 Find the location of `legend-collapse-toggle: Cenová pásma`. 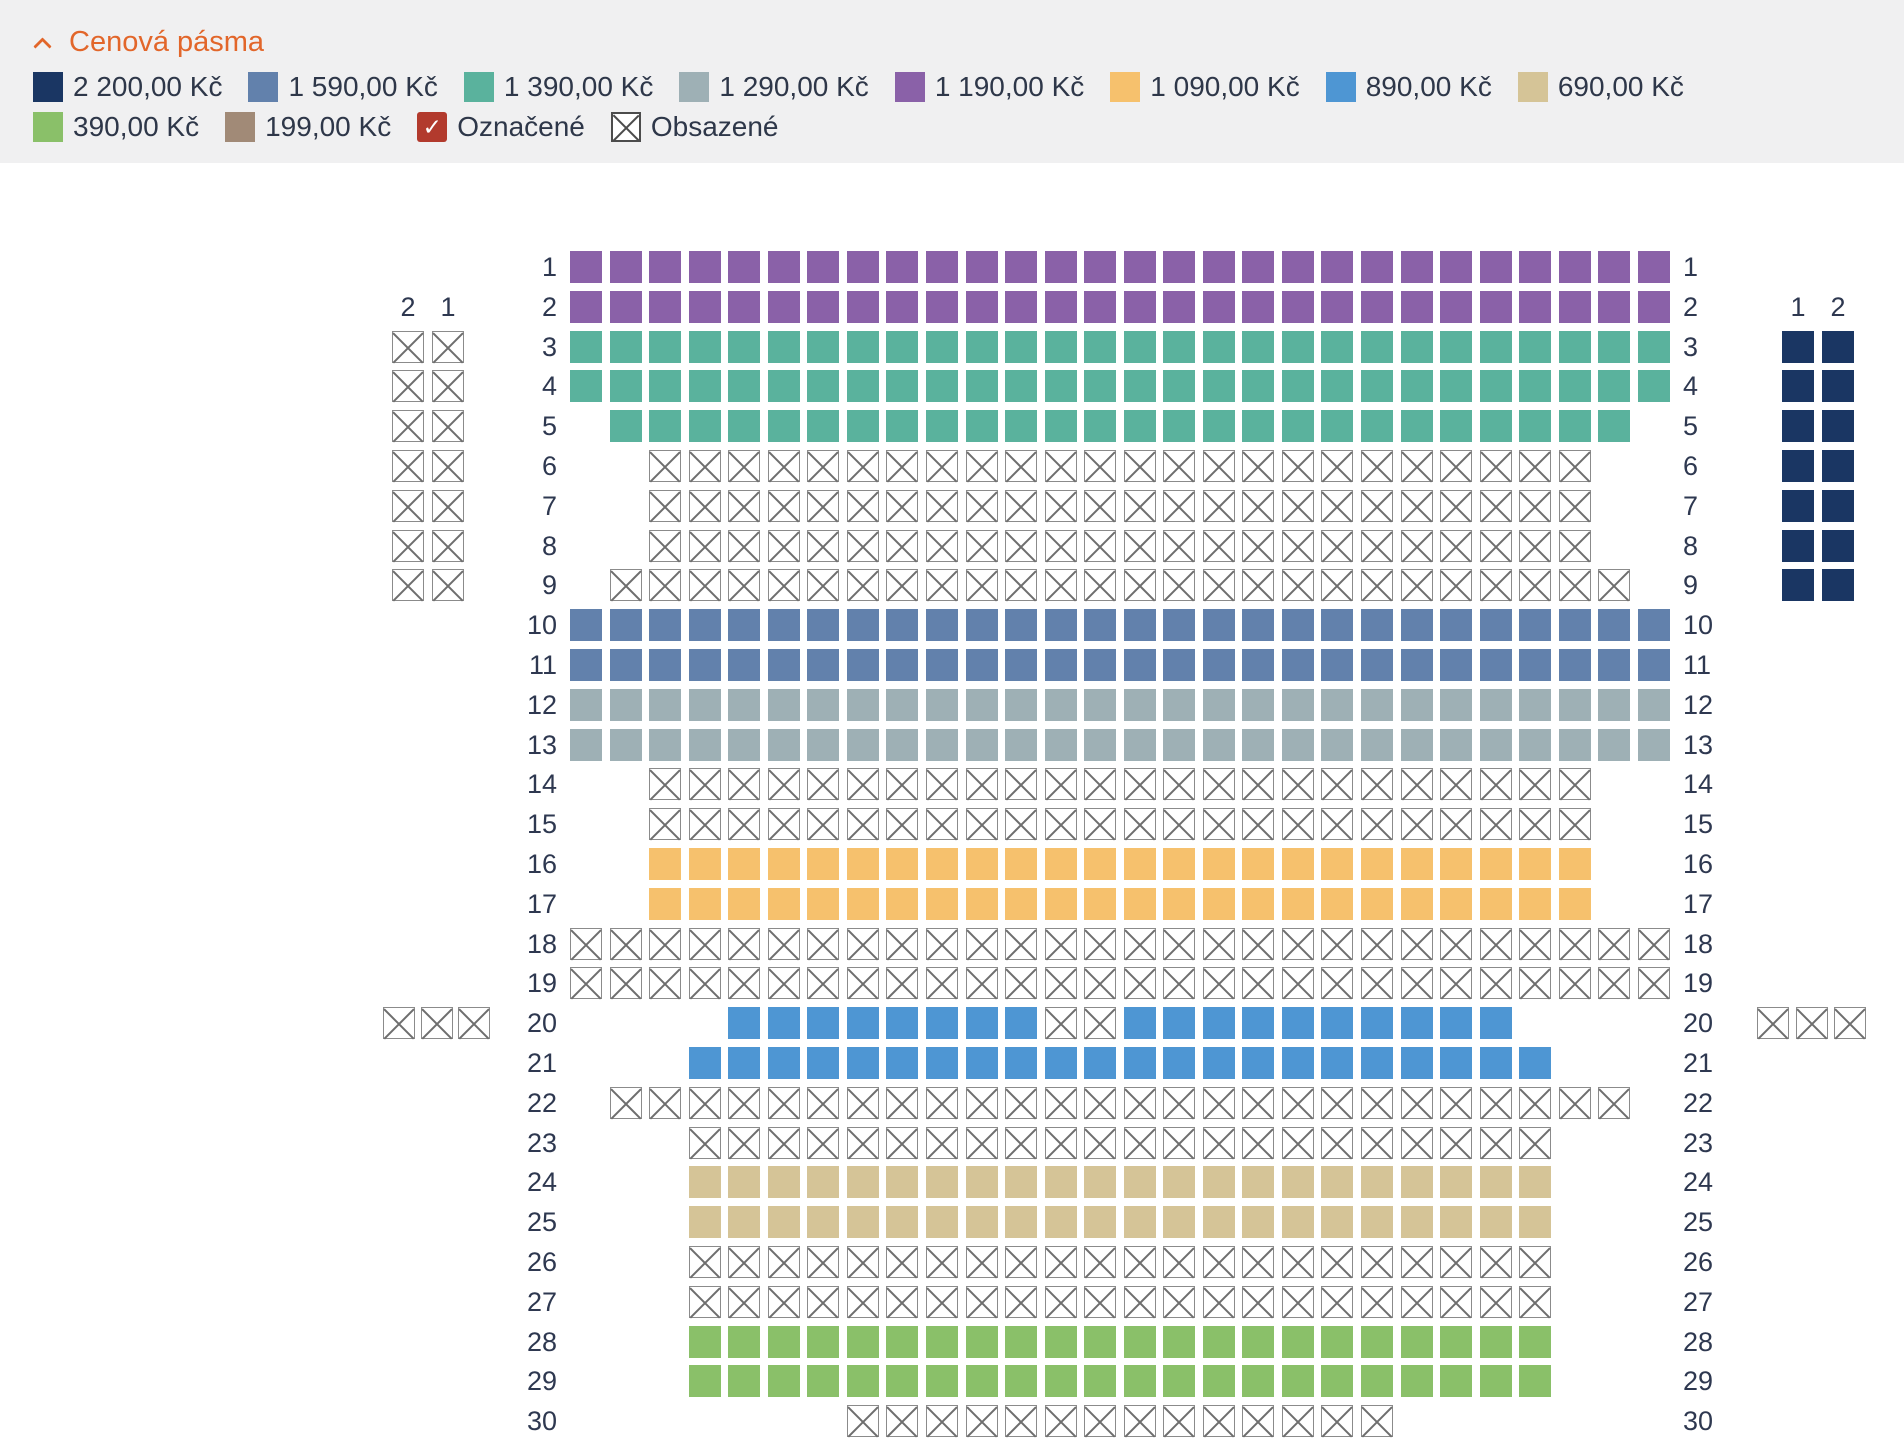

legend-collapse-toggle: Cenová pásma is located at coordinates (953, 42).